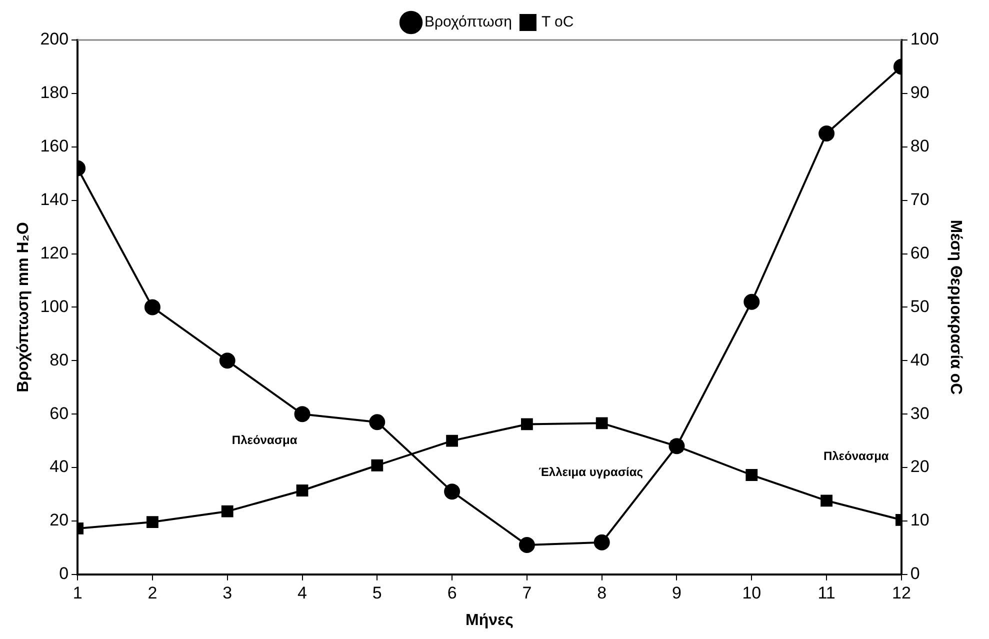  Describe the element at coordinates (915, 574) in the screenshot. I see `y2-tick-label: 0` at that location.